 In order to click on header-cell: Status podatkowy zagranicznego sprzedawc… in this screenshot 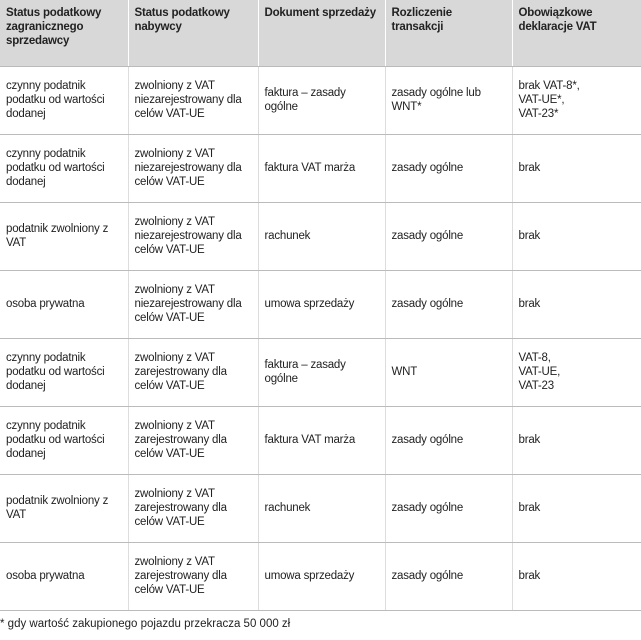, I will do `click(64, 33)`.